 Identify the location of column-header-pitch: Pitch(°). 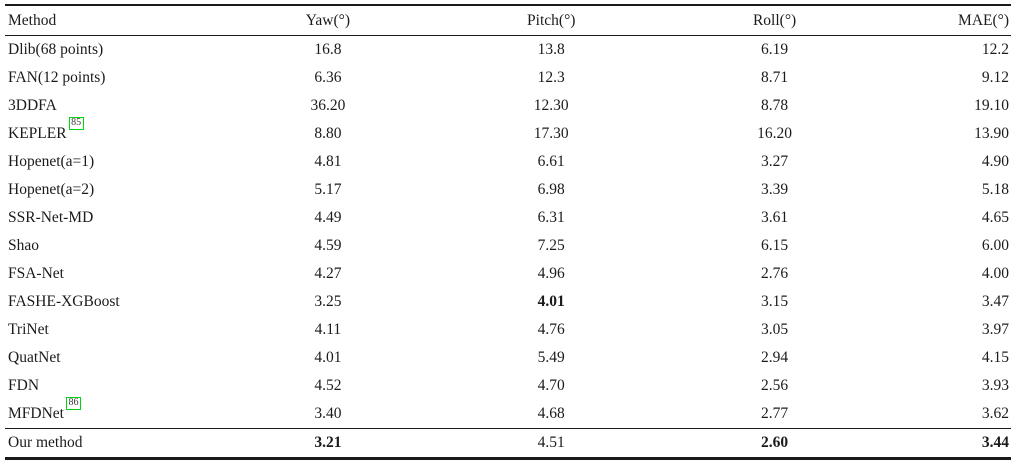
(551, 20).